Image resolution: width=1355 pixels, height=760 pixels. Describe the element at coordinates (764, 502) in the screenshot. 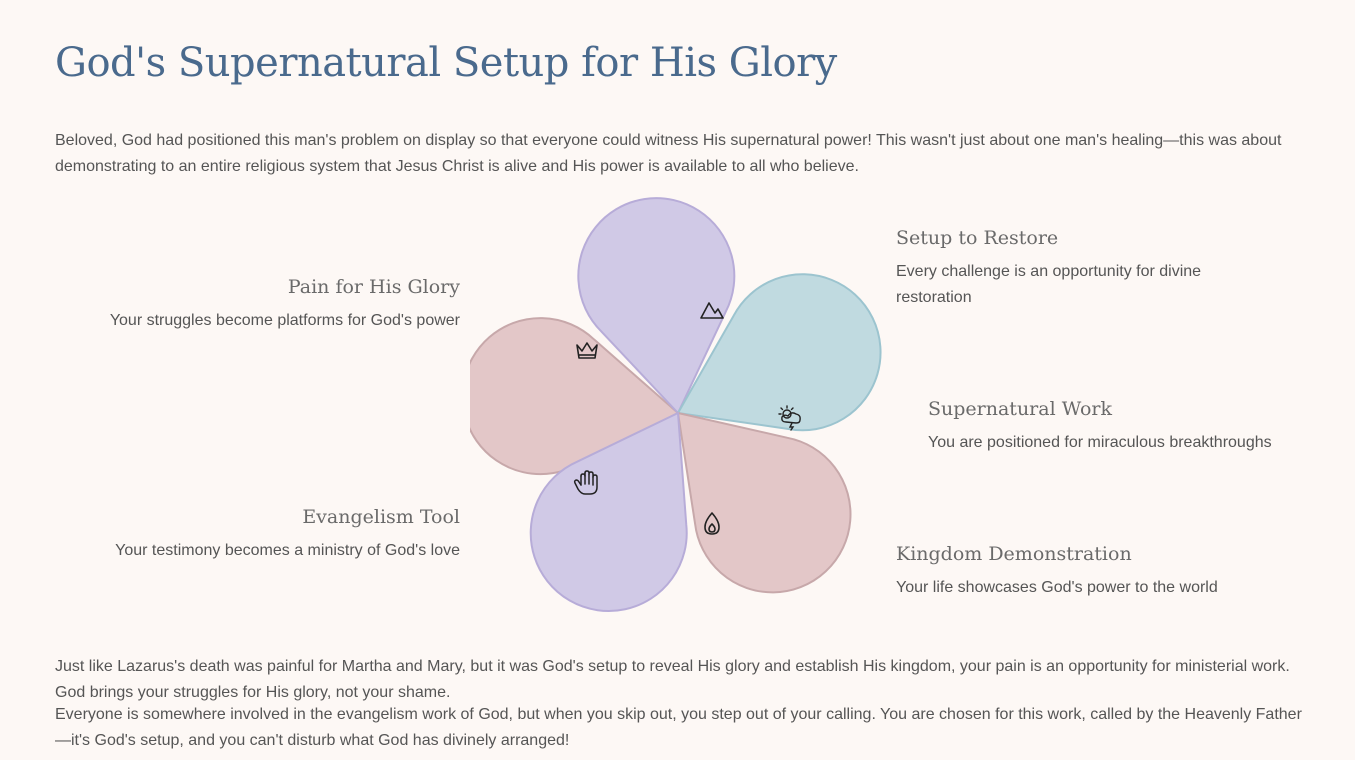

I see `petal-kingdom` at that location.